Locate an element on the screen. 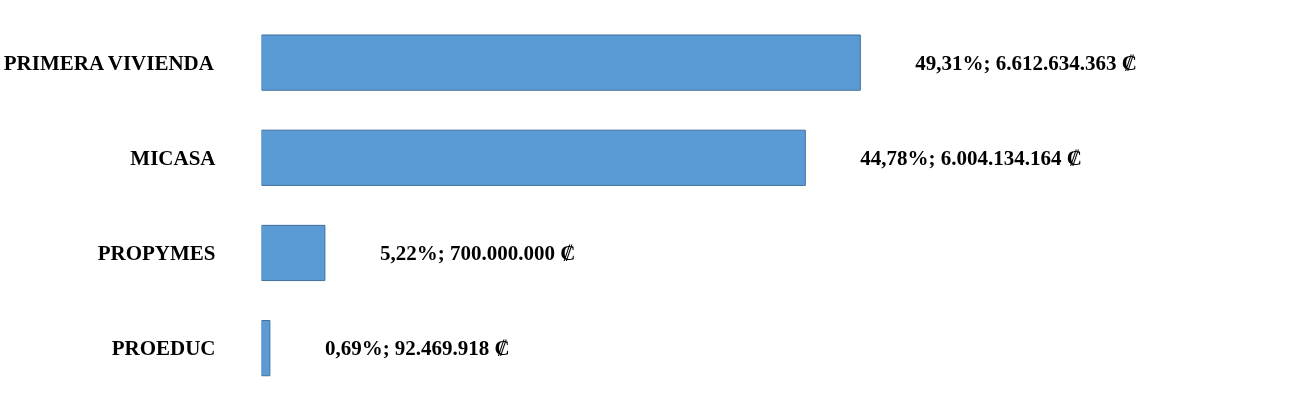 The width and height of the screenshot is (1297, 409). data-label: 49,31%; 6.612.634.363 ₡ is located at coordinates (1026, 62).